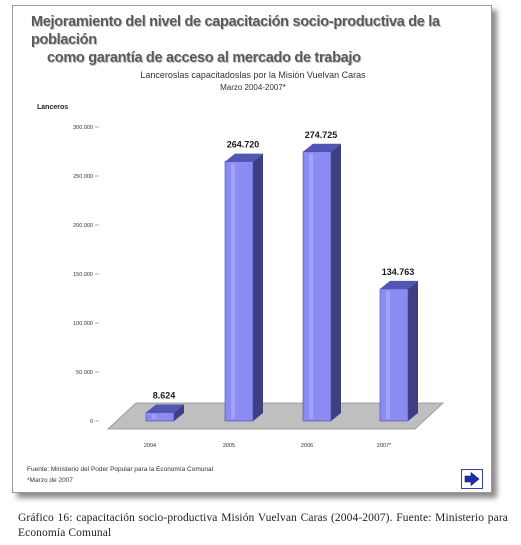 Image resolution: width=521 pixels, height=545 pixels. Describe the element at coordinates (243, 145) in the screenshot. I see `bar-value-label: 264.720` at that location.